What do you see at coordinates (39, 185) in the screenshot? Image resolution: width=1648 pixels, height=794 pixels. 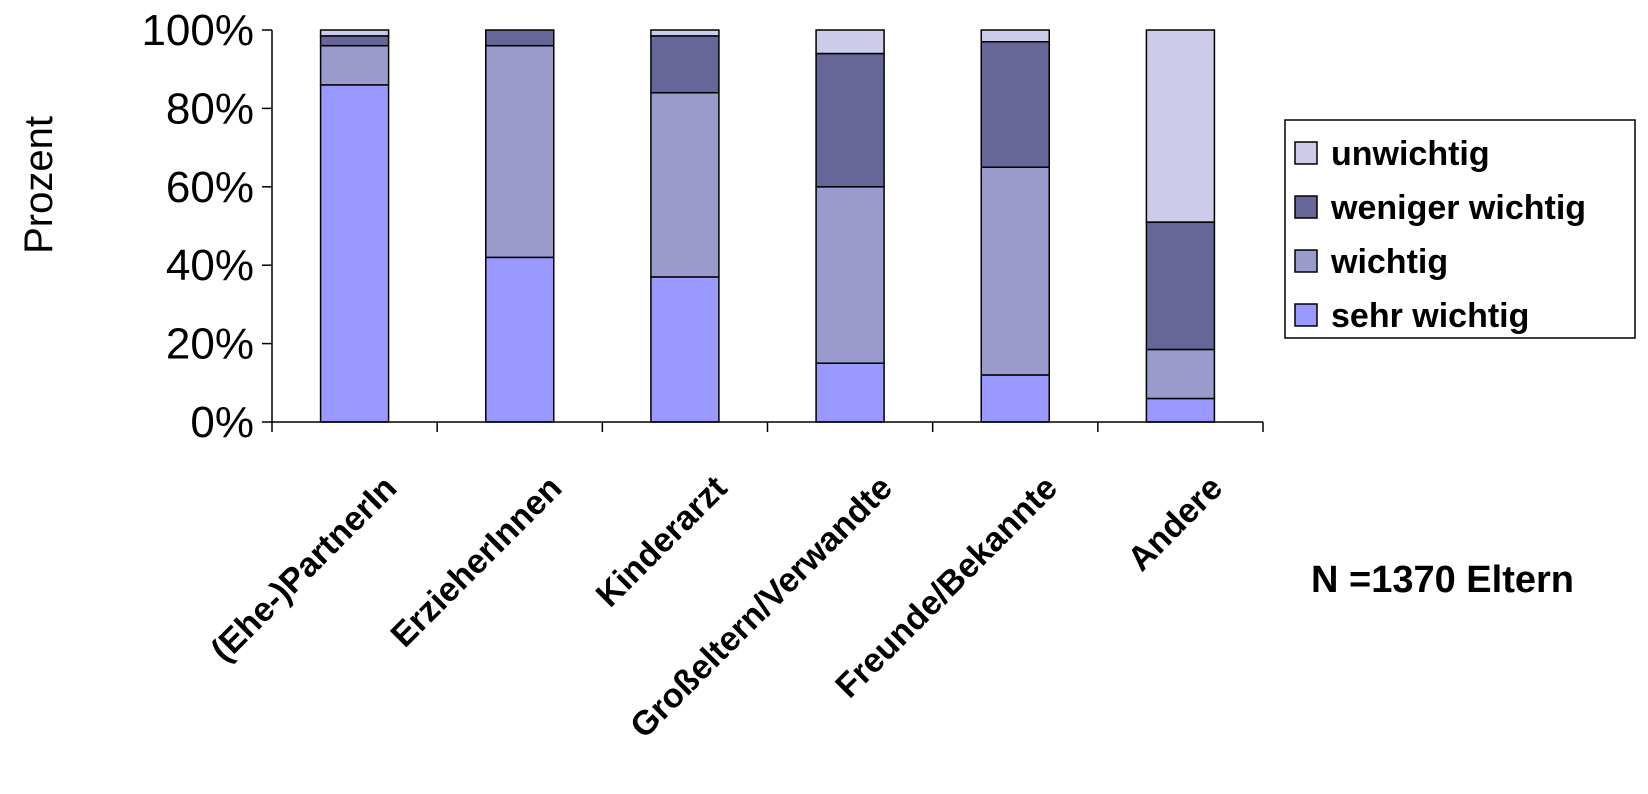 I see `y-axis-label: Prozent` at bounding box center [39, 185].